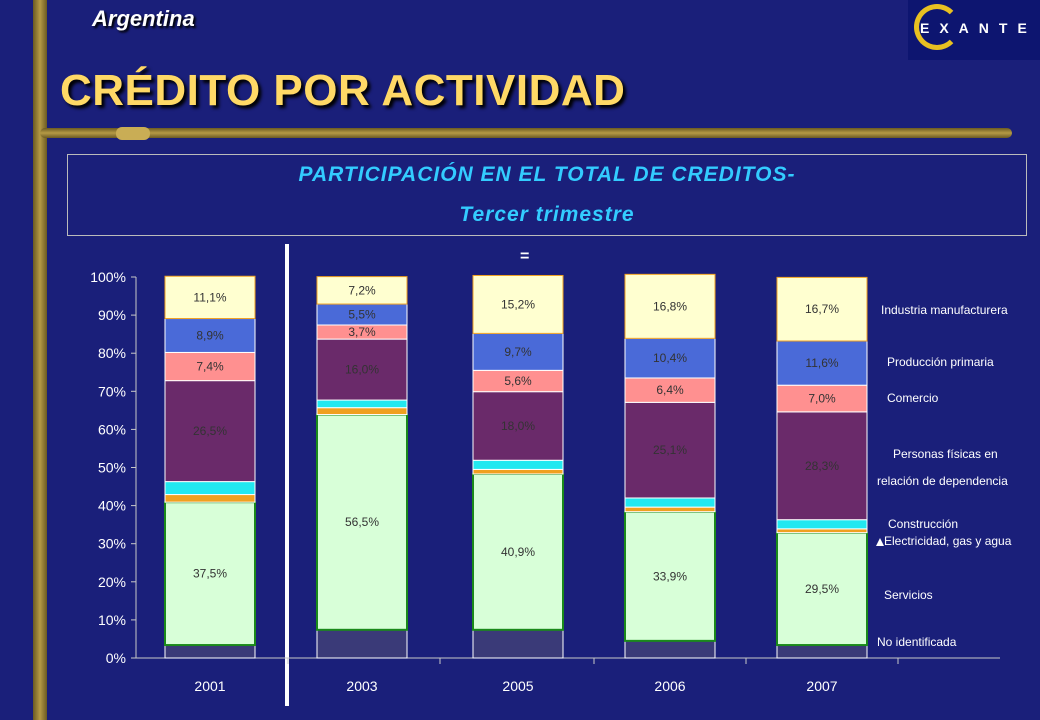  What do you see at coordinates (112, 353) in the screenshot?
I see `y-tick-label: 80%` at bounding box center [112, 353].